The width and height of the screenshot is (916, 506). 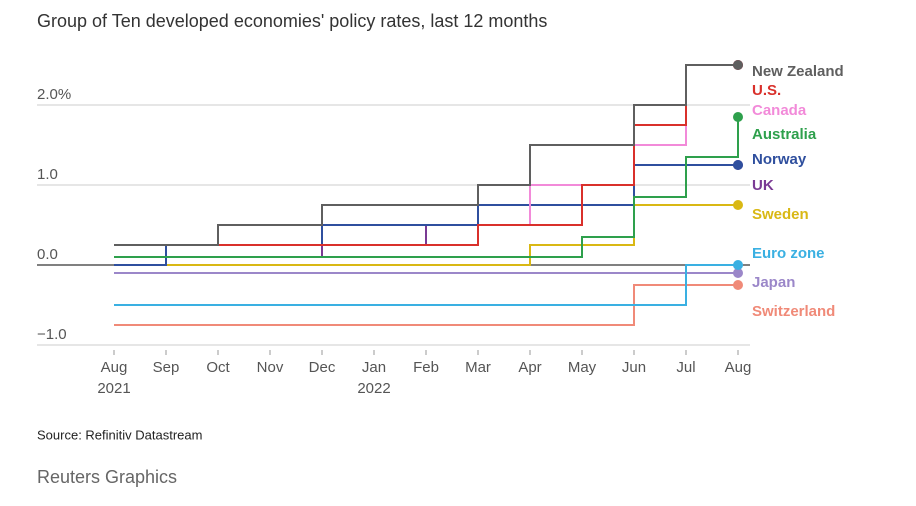 What do you see at coordinates (322, 367) in the screenshot?
I see `x-tick-label: Dec` at bounding box center [322, 367].